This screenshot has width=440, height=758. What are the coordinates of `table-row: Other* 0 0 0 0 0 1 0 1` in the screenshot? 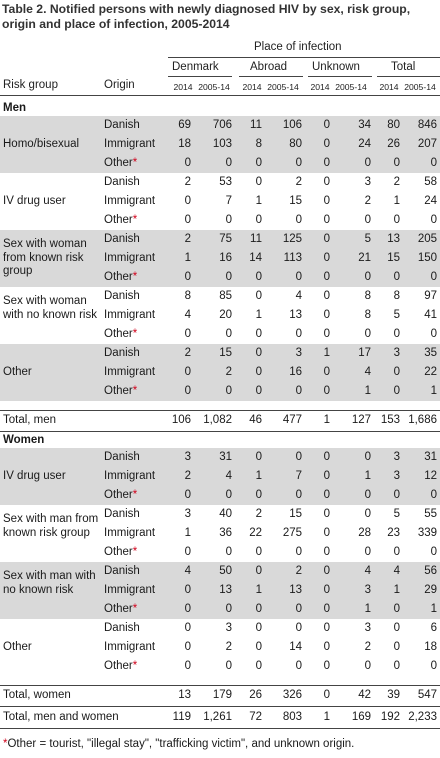 It's located at (220, 391).